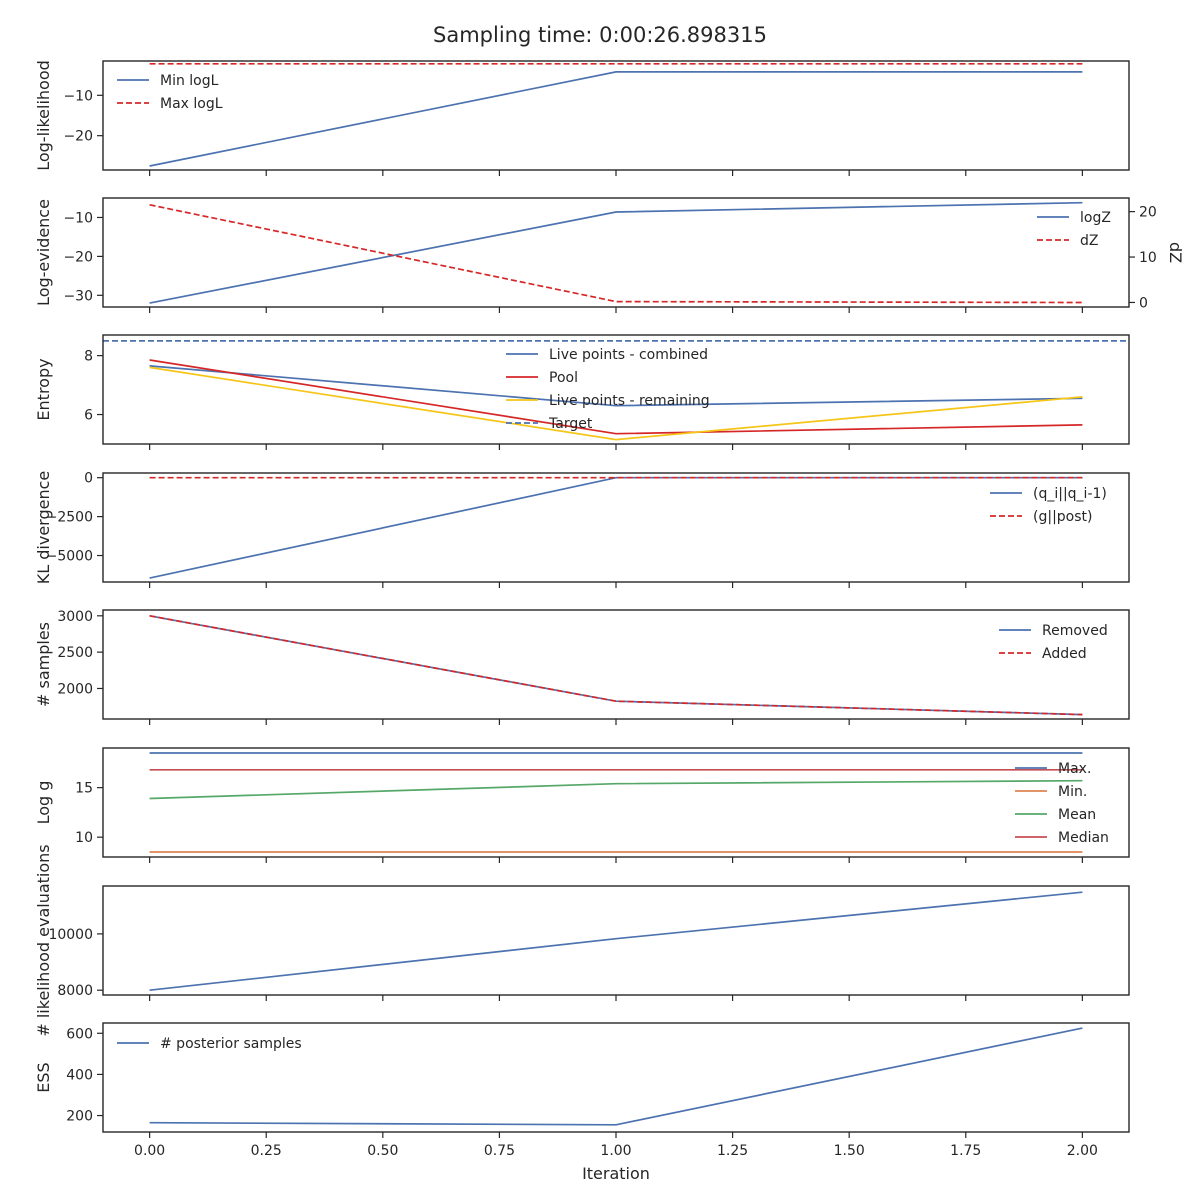 The width and height of the screenshot is (1200, 1200). What do you see at coordinates (75, 689) in the screenshot?
I see `y-tick-label: 2000` at bounding box center [75, 689].